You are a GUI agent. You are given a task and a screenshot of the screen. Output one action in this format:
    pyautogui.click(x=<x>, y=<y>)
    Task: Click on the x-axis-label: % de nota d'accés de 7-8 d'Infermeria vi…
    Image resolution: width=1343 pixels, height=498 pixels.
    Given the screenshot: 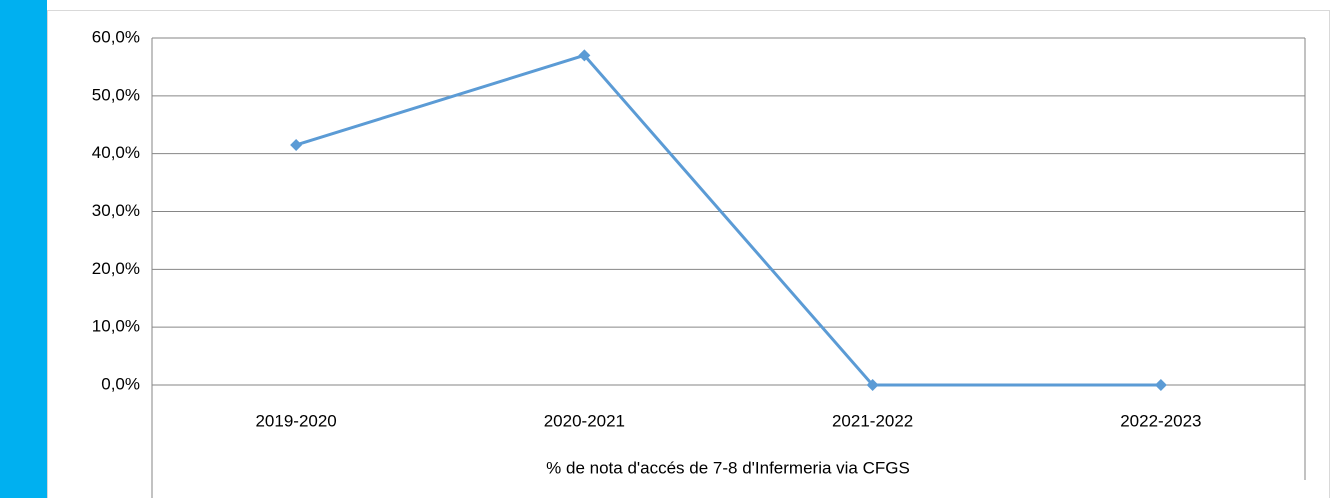 What is the action you would take?
    pyautogui.click(x=728, y=467)
    